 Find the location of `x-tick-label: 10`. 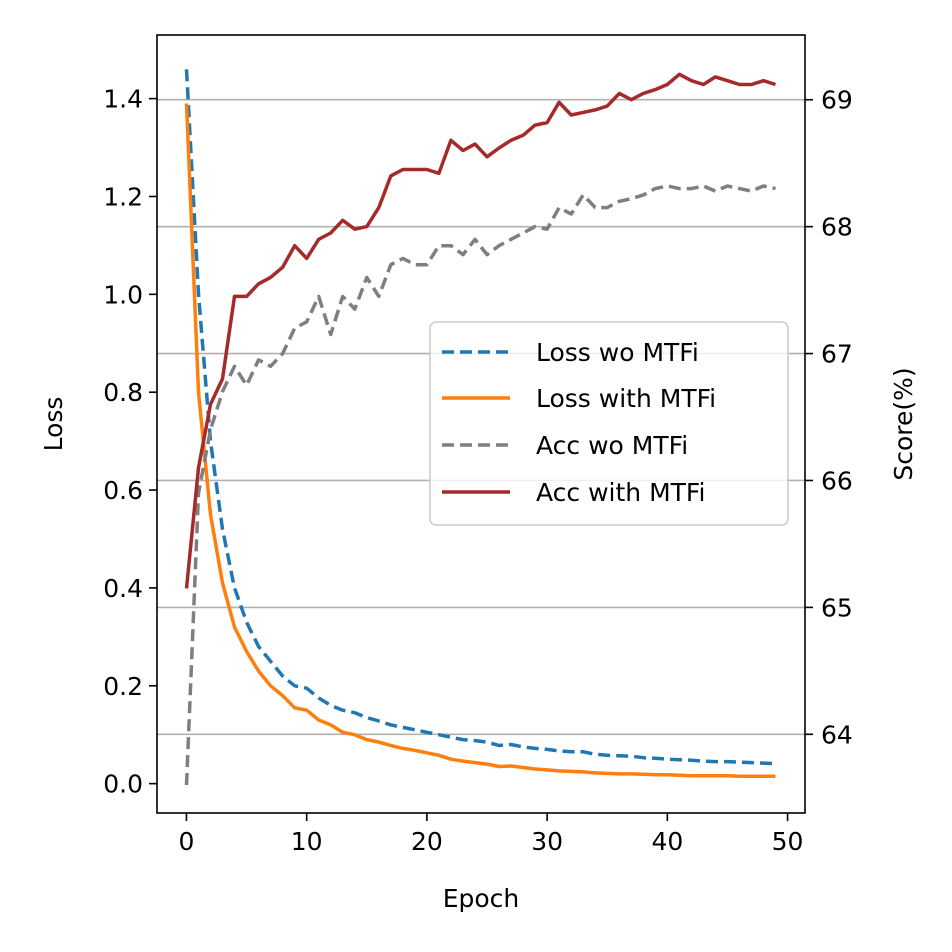

x-tick-label: 10 is located at coordinates (307, 841).